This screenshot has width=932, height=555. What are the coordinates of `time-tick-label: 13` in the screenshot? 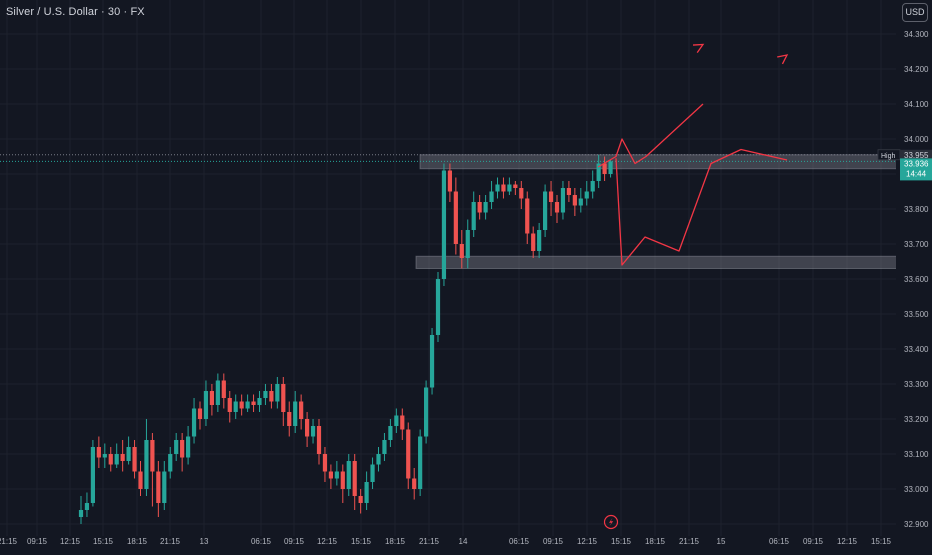 It's located at (204, 541).